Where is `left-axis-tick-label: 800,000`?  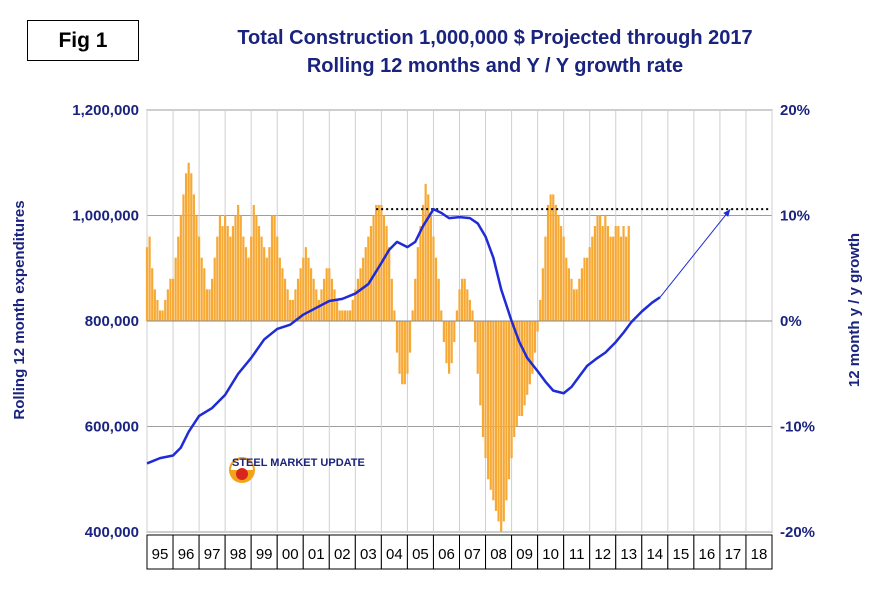 left-axis-tick-label: 800,000 is located at coordinates (112, 321).